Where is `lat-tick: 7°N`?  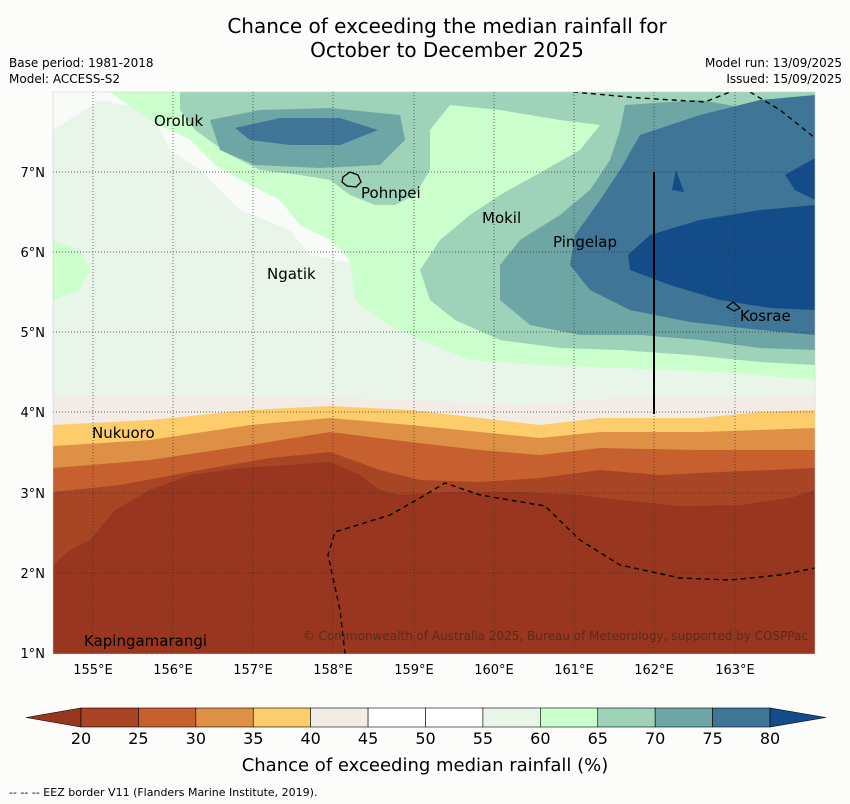 lat-tick: 7°N is located at coordinates (33, 173).